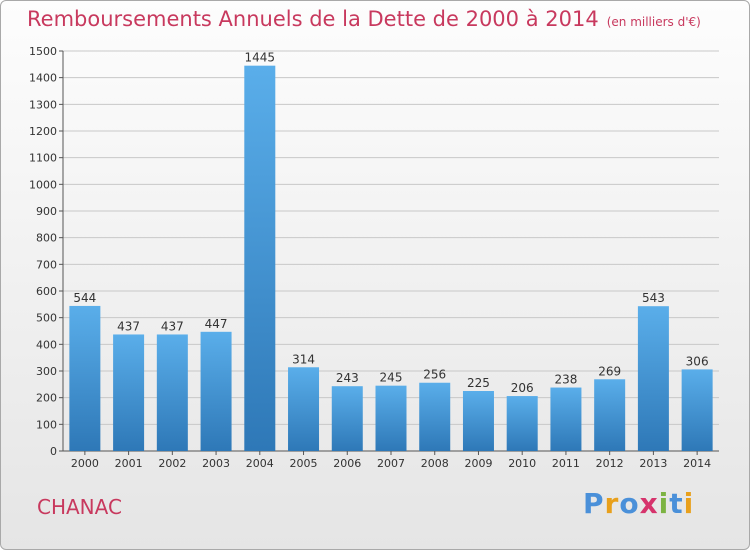 Image resolution: width=750 pixels, height=550 pixels. I want to click on y-tick-label: 500, so click(46, 318).